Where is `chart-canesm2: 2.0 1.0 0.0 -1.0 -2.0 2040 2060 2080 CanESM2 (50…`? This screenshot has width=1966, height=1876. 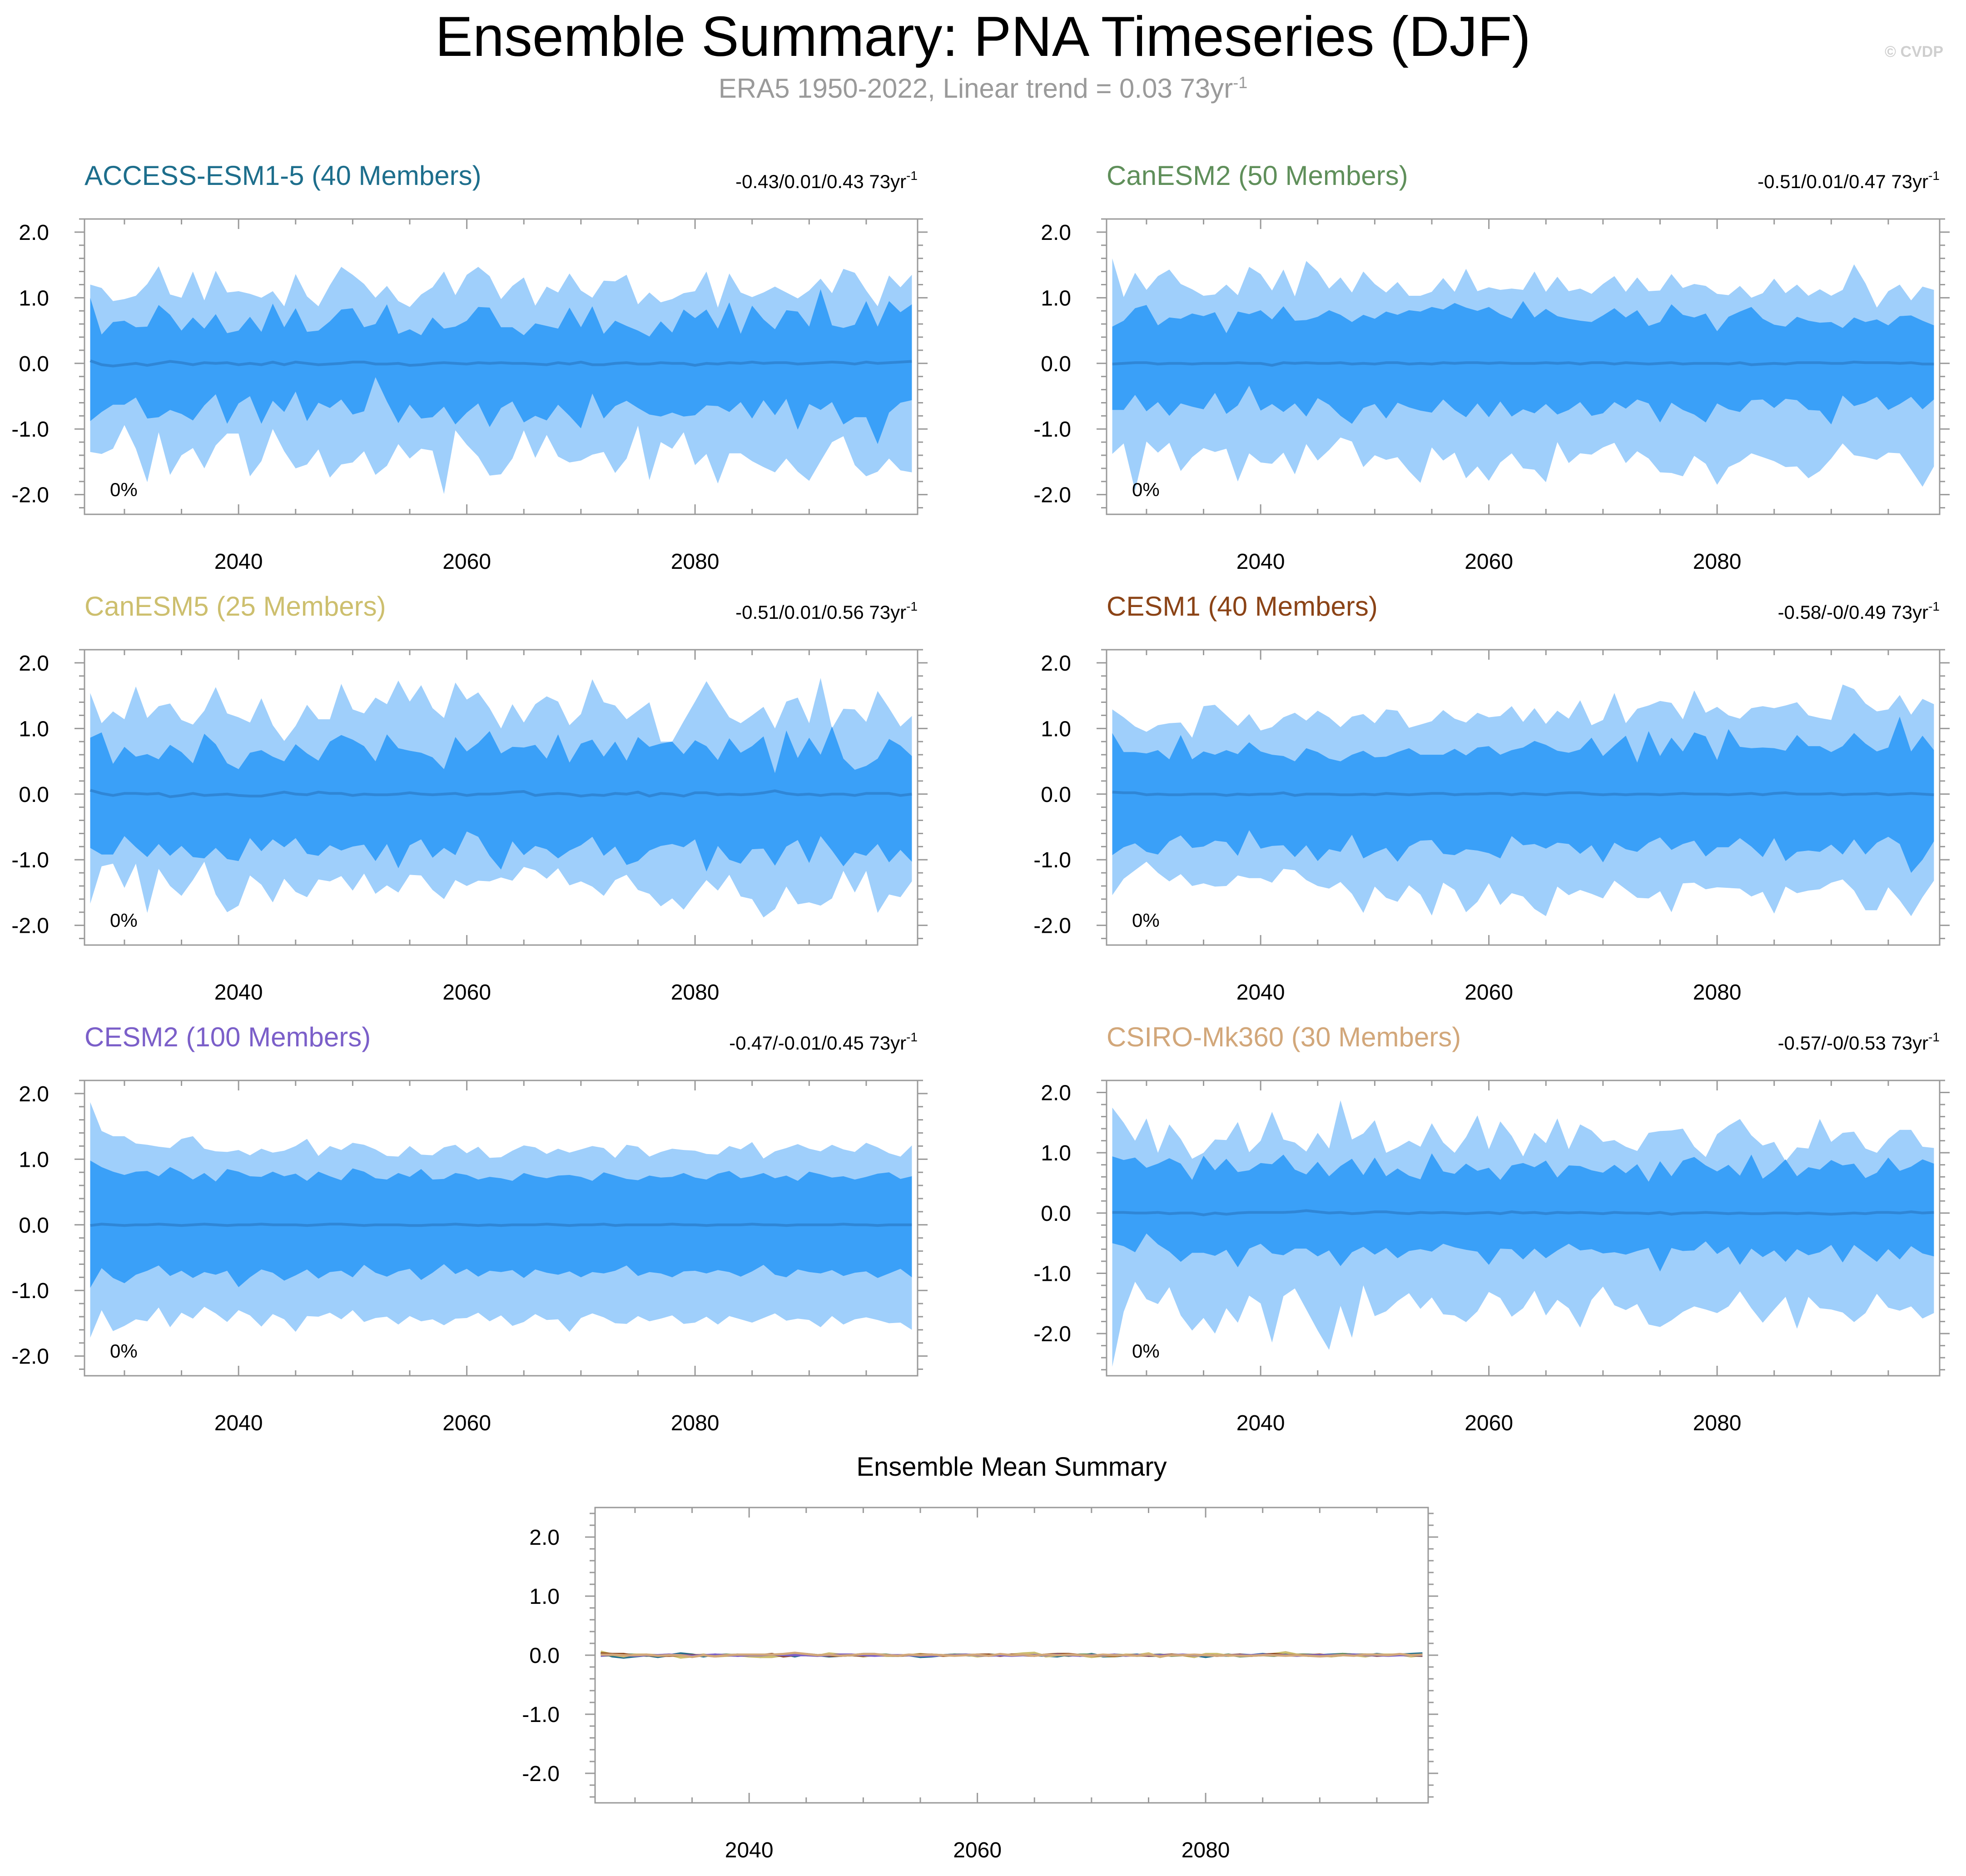
chart-canesm2: 2.0 1.0 0.0 -1.0 -2.0 2040 2060 2080 CanESM2 (50… is located at coordinates (1491, 367).